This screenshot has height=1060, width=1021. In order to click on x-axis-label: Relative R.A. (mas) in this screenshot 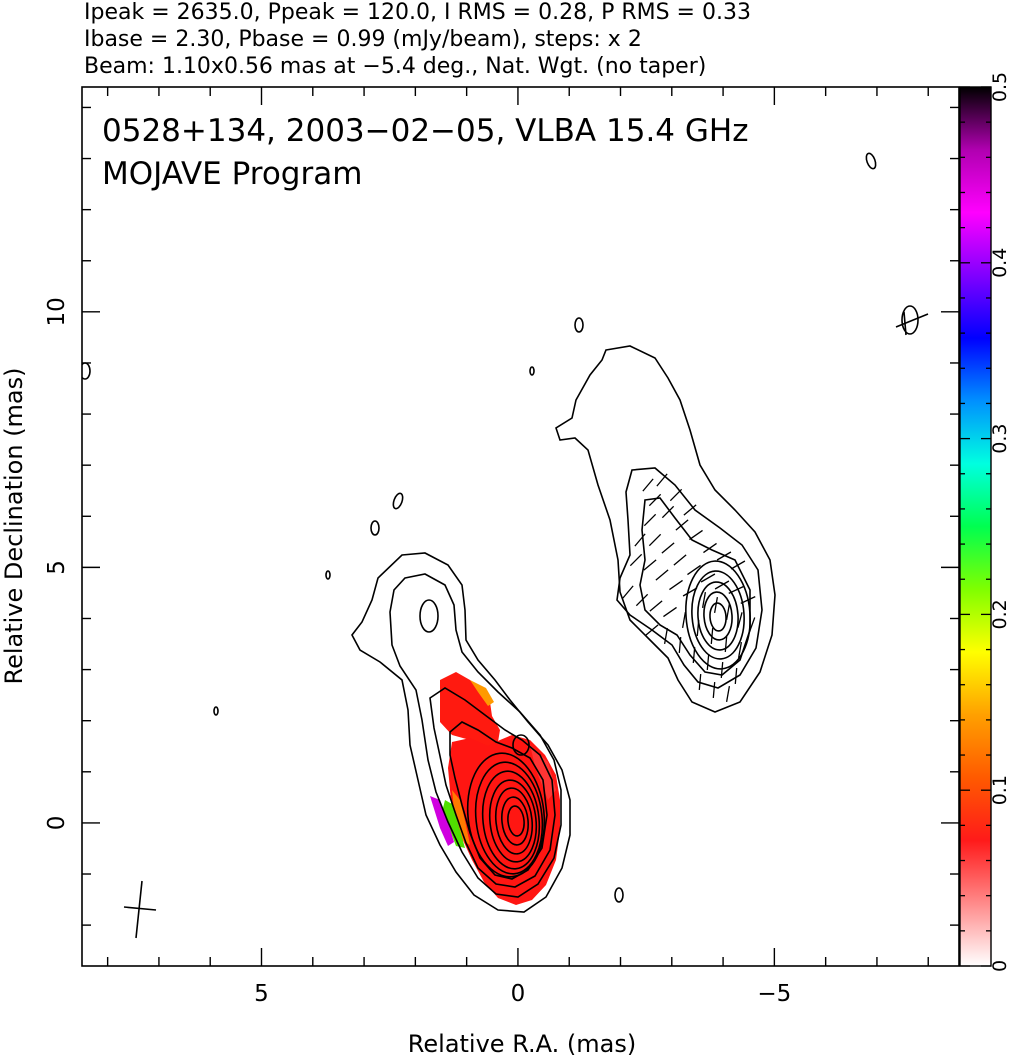, I will do `click(522, 1044)`.